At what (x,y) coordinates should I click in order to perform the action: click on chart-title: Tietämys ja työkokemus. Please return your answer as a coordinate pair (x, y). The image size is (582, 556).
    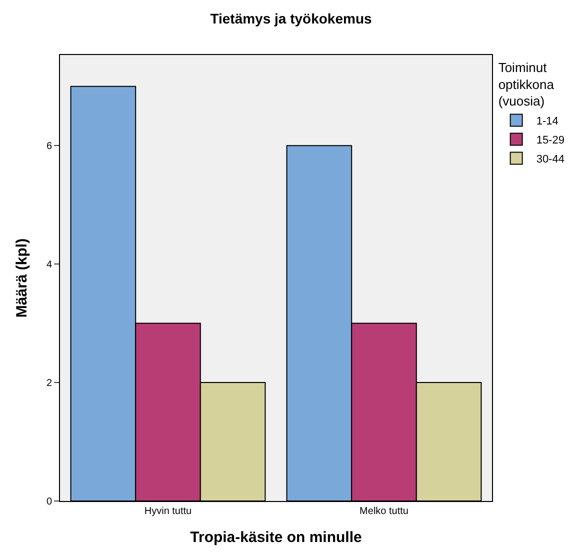
    Looking at the image, I should click on (291, 18).